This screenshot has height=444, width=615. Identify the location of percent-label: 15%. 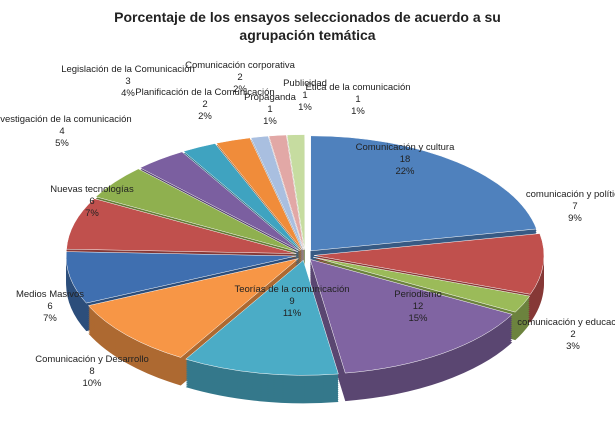
(418, 318).